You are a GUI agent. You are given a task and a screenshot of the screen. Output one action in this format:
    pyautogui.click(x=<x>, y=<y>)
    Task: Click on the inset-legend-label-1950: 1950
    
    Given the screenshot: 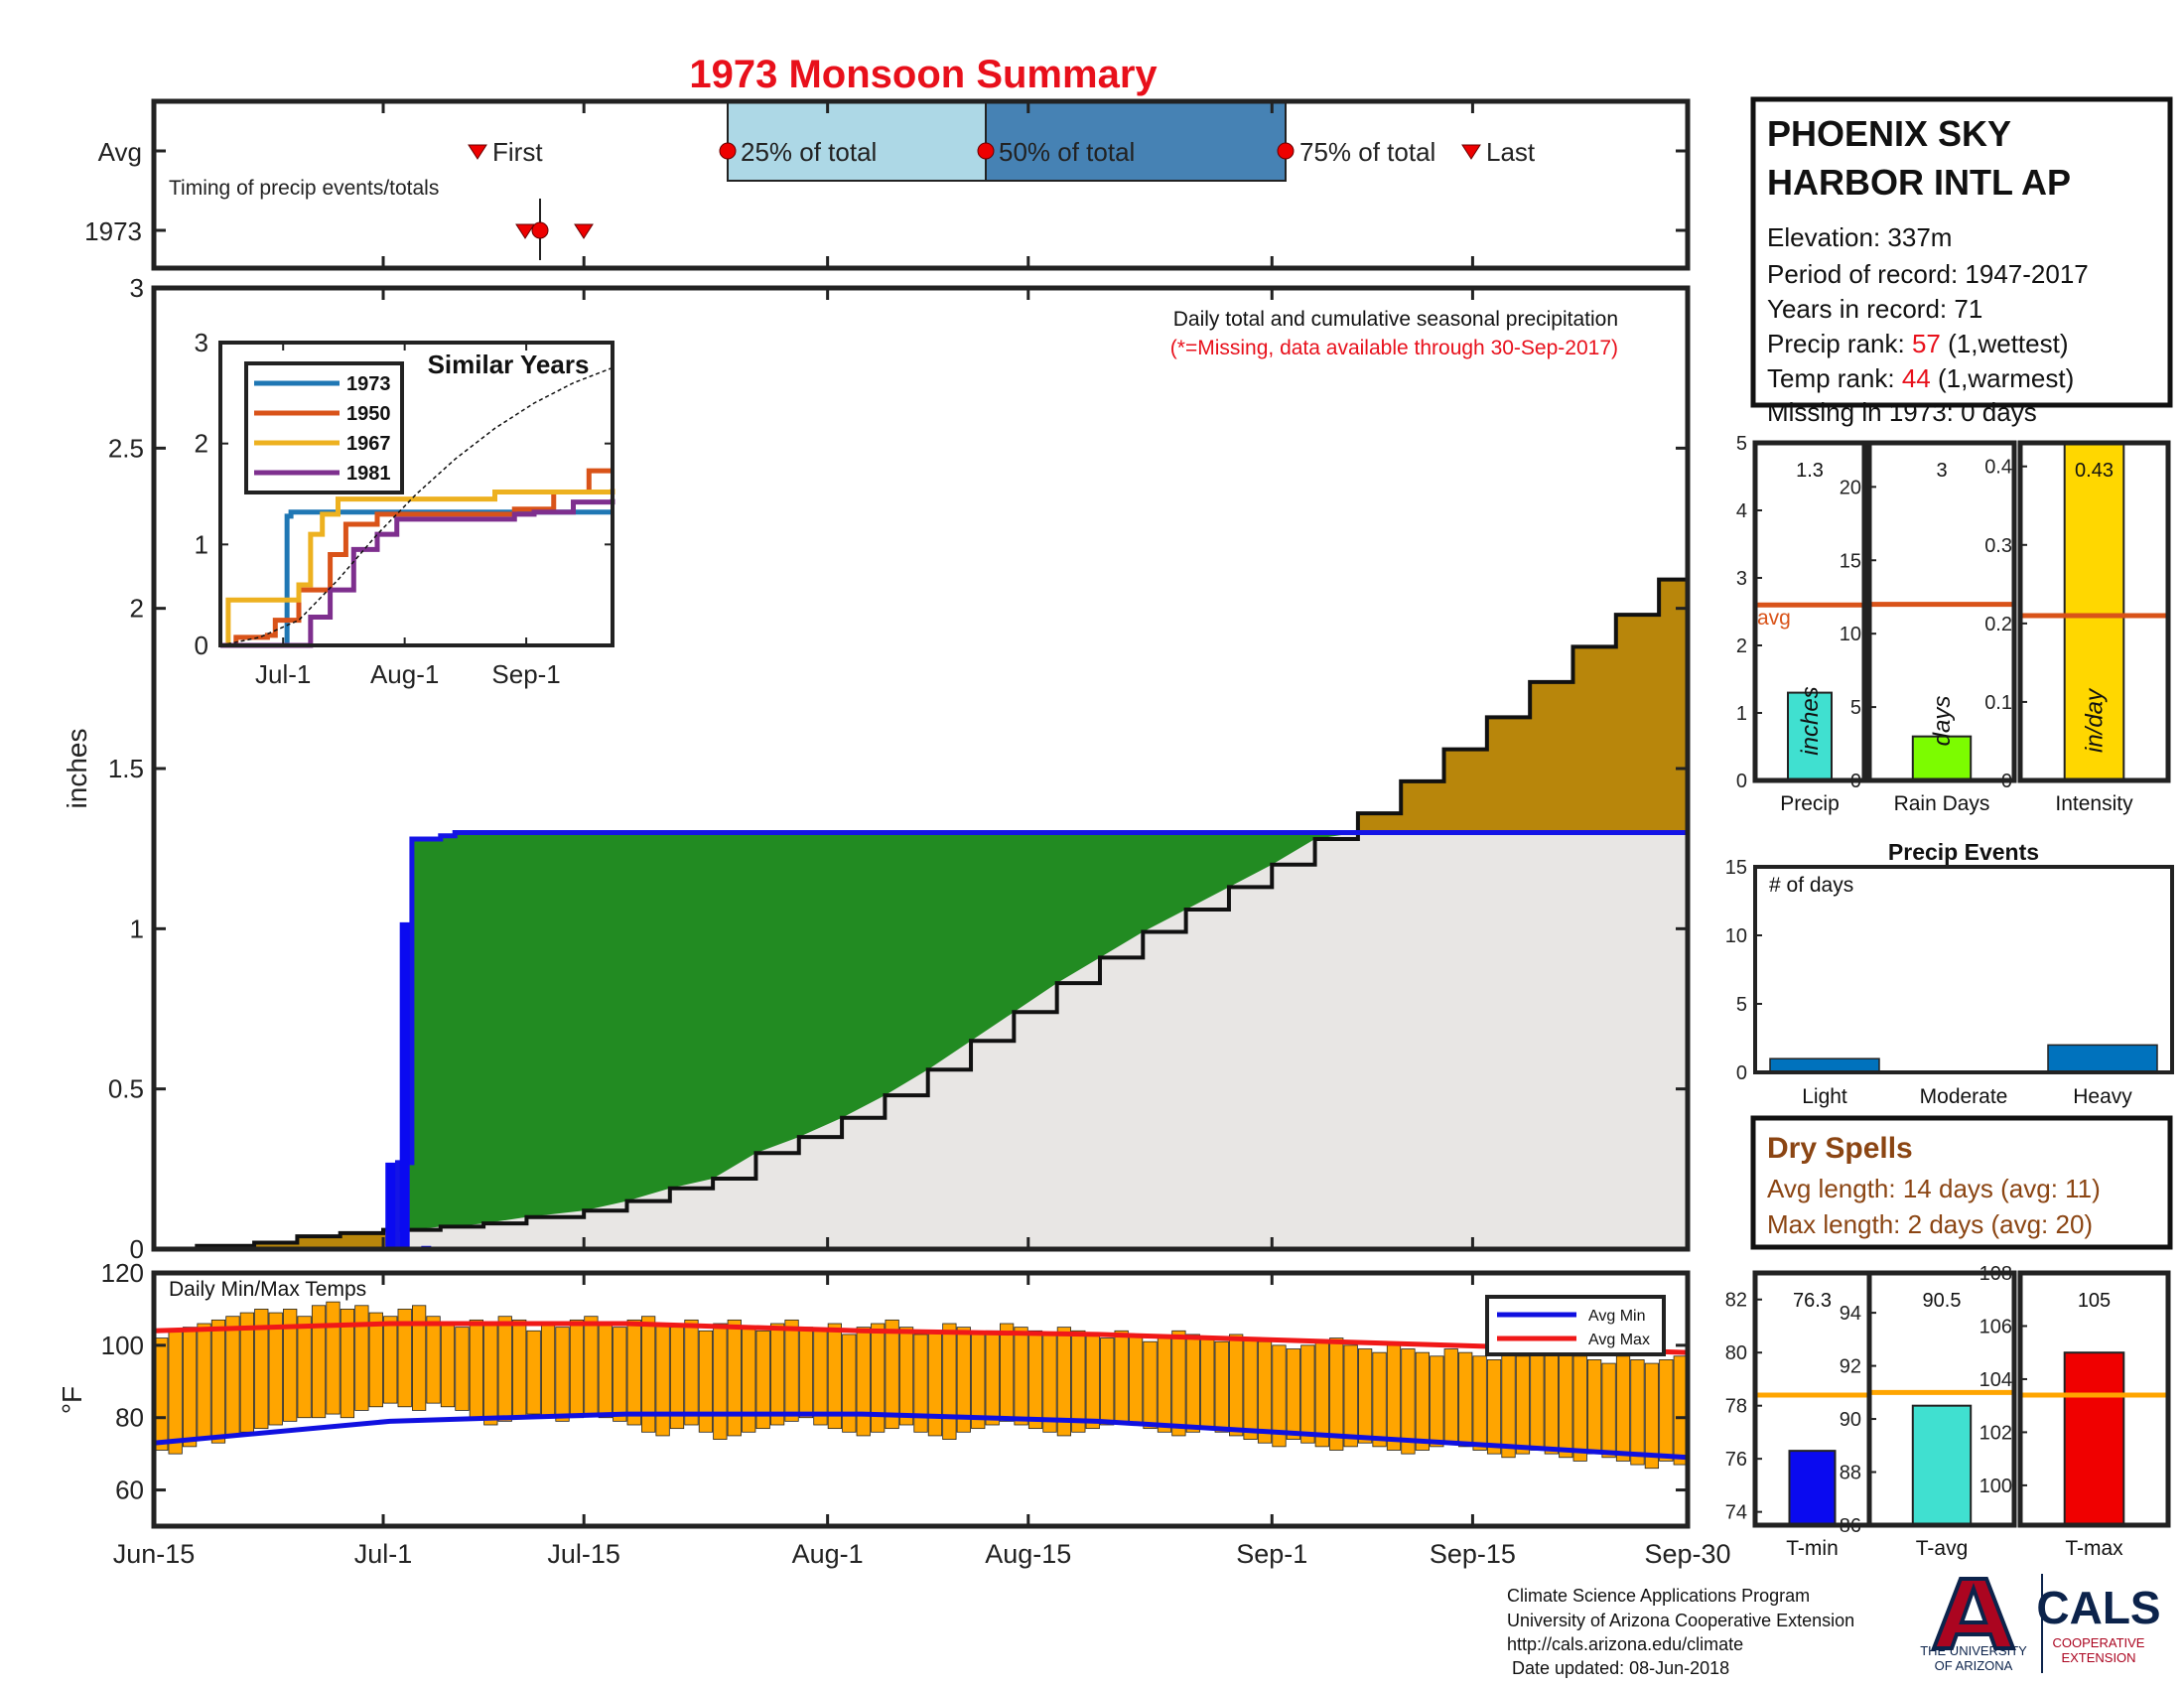 What is the action you would take?
    pyautogui.click(x=368, y=414)
    